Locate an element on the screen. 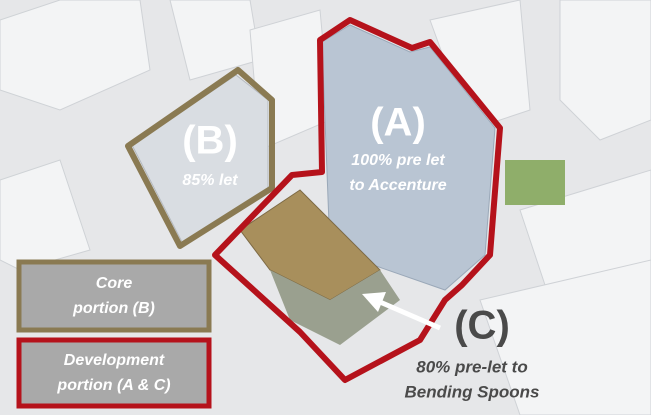 The width and height of the screenshot is (651, 415). outline-b is located at coordinates (200, 158).